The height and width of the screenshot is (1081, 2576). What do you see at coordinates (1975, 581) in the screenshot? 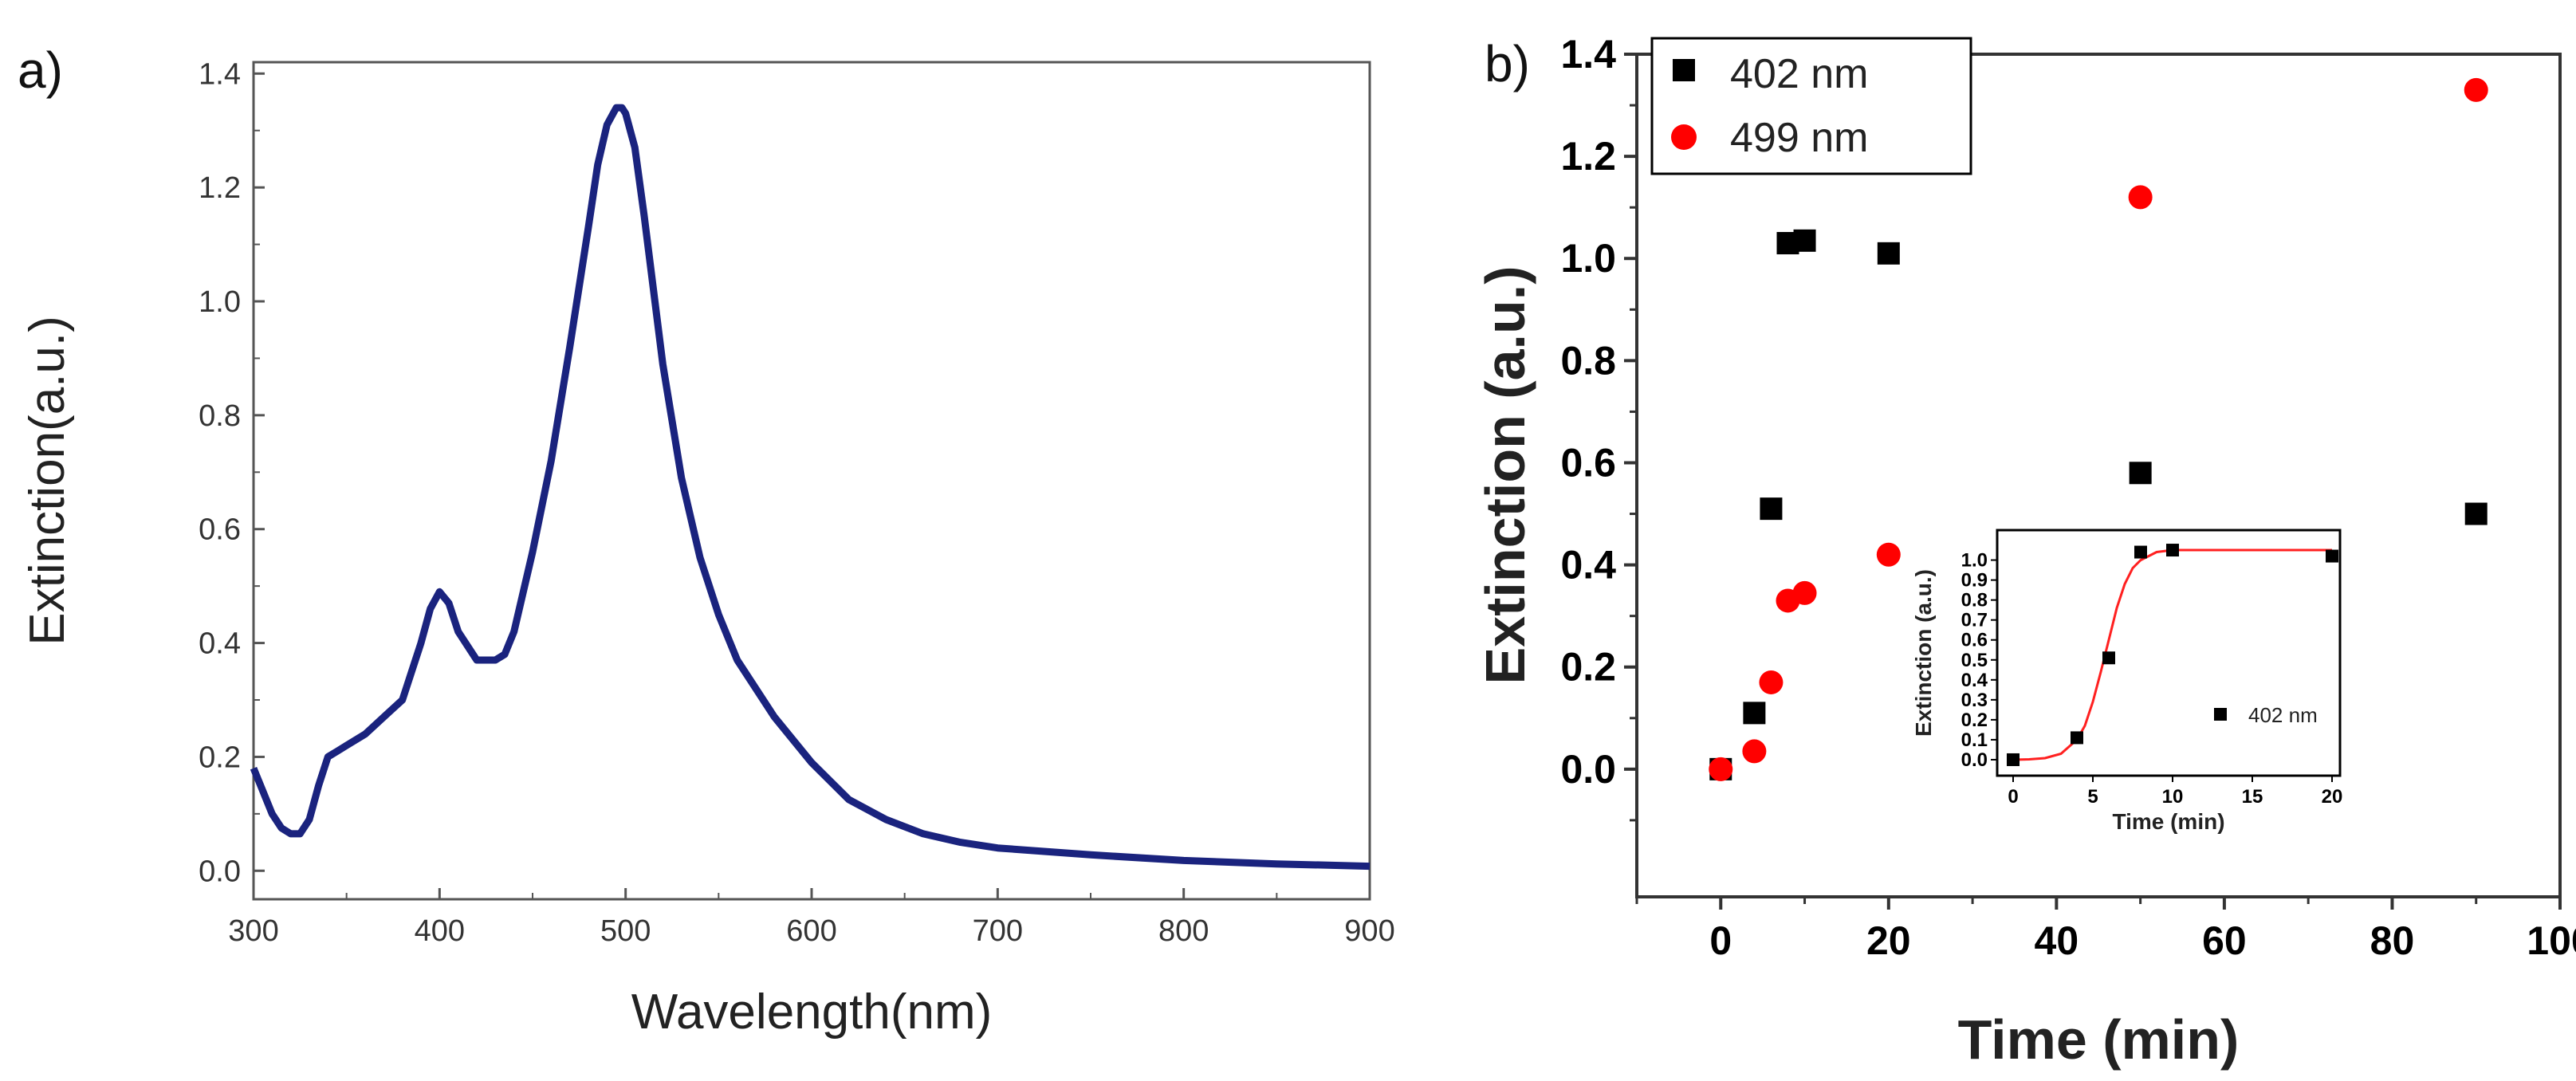
I see `inset-ytick-label: 0.9` at bounding box center [1975, 581].